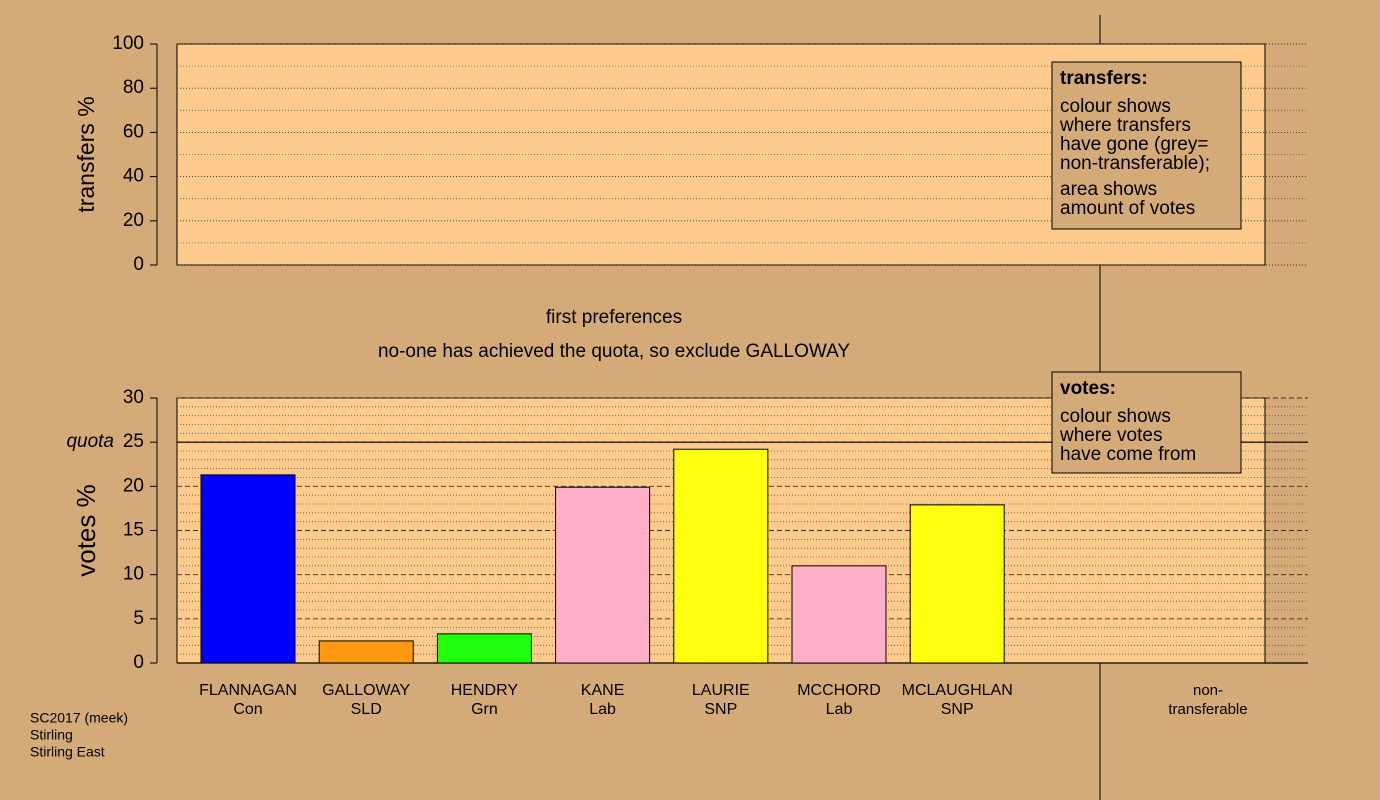  I want to click on legend-text: where votes, so click(1110, 435).